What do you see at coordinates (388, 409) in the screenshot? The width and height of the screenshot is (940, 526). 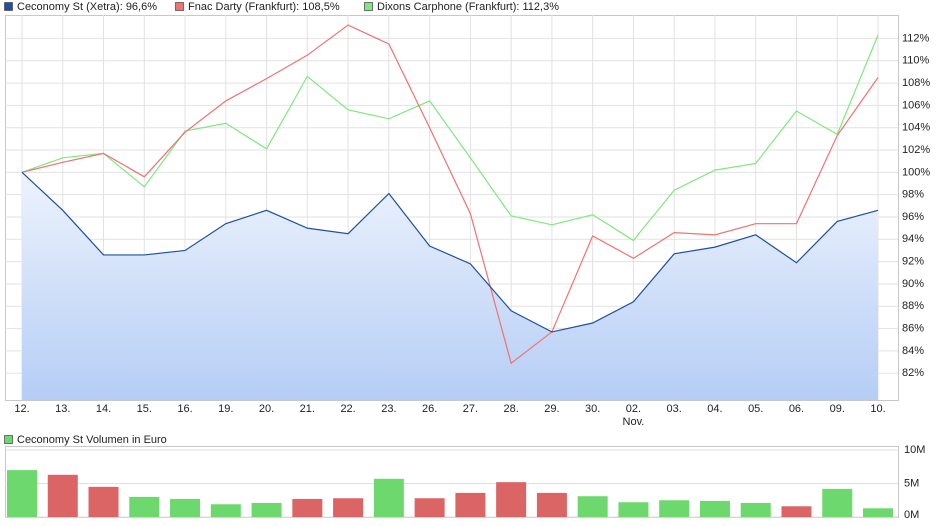 I see `x-tick-label: 23.` at bounding box center [388, 409].